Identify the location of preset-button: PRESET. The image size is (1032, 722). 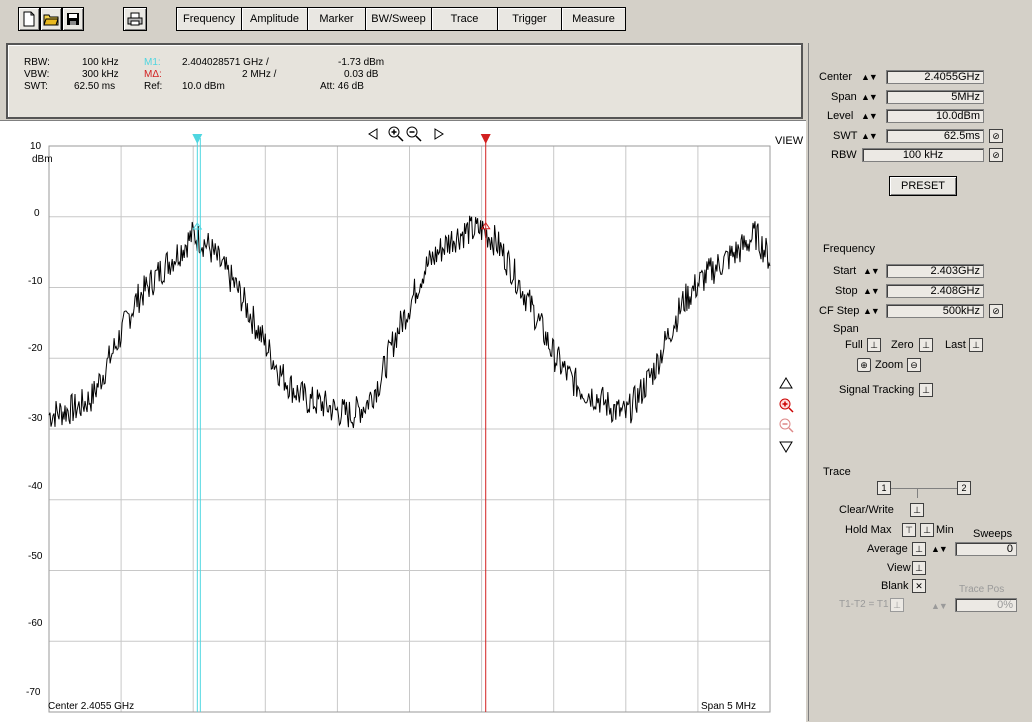
(923, 186).